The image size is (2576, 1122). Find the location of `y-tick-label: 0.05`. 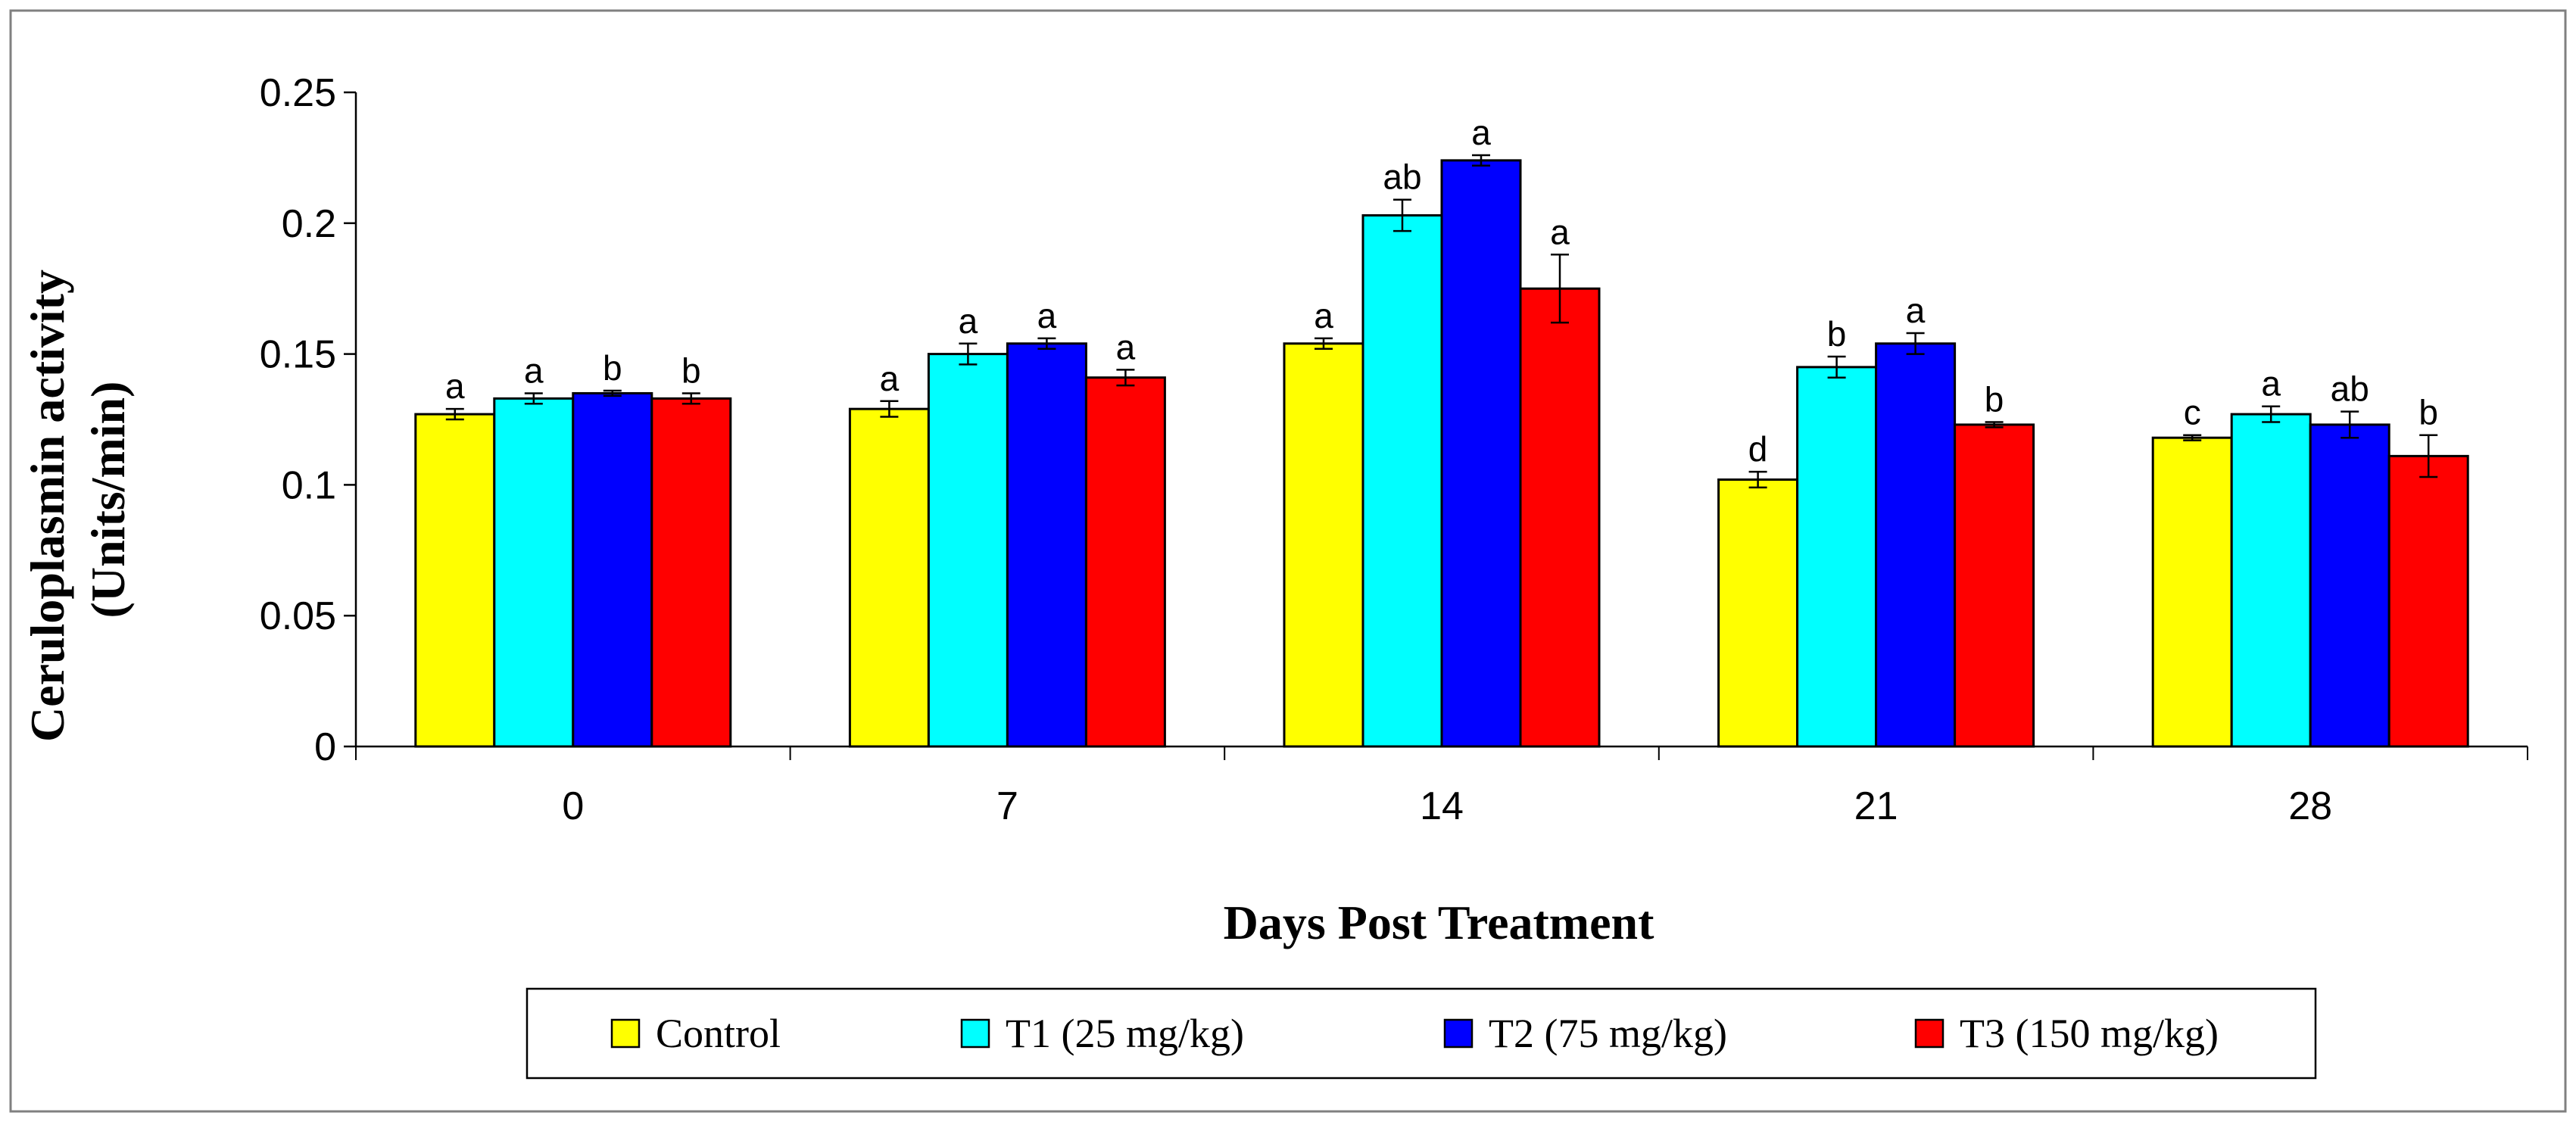

y-tick-label: 0.05 is located at coordinates (298, 616).